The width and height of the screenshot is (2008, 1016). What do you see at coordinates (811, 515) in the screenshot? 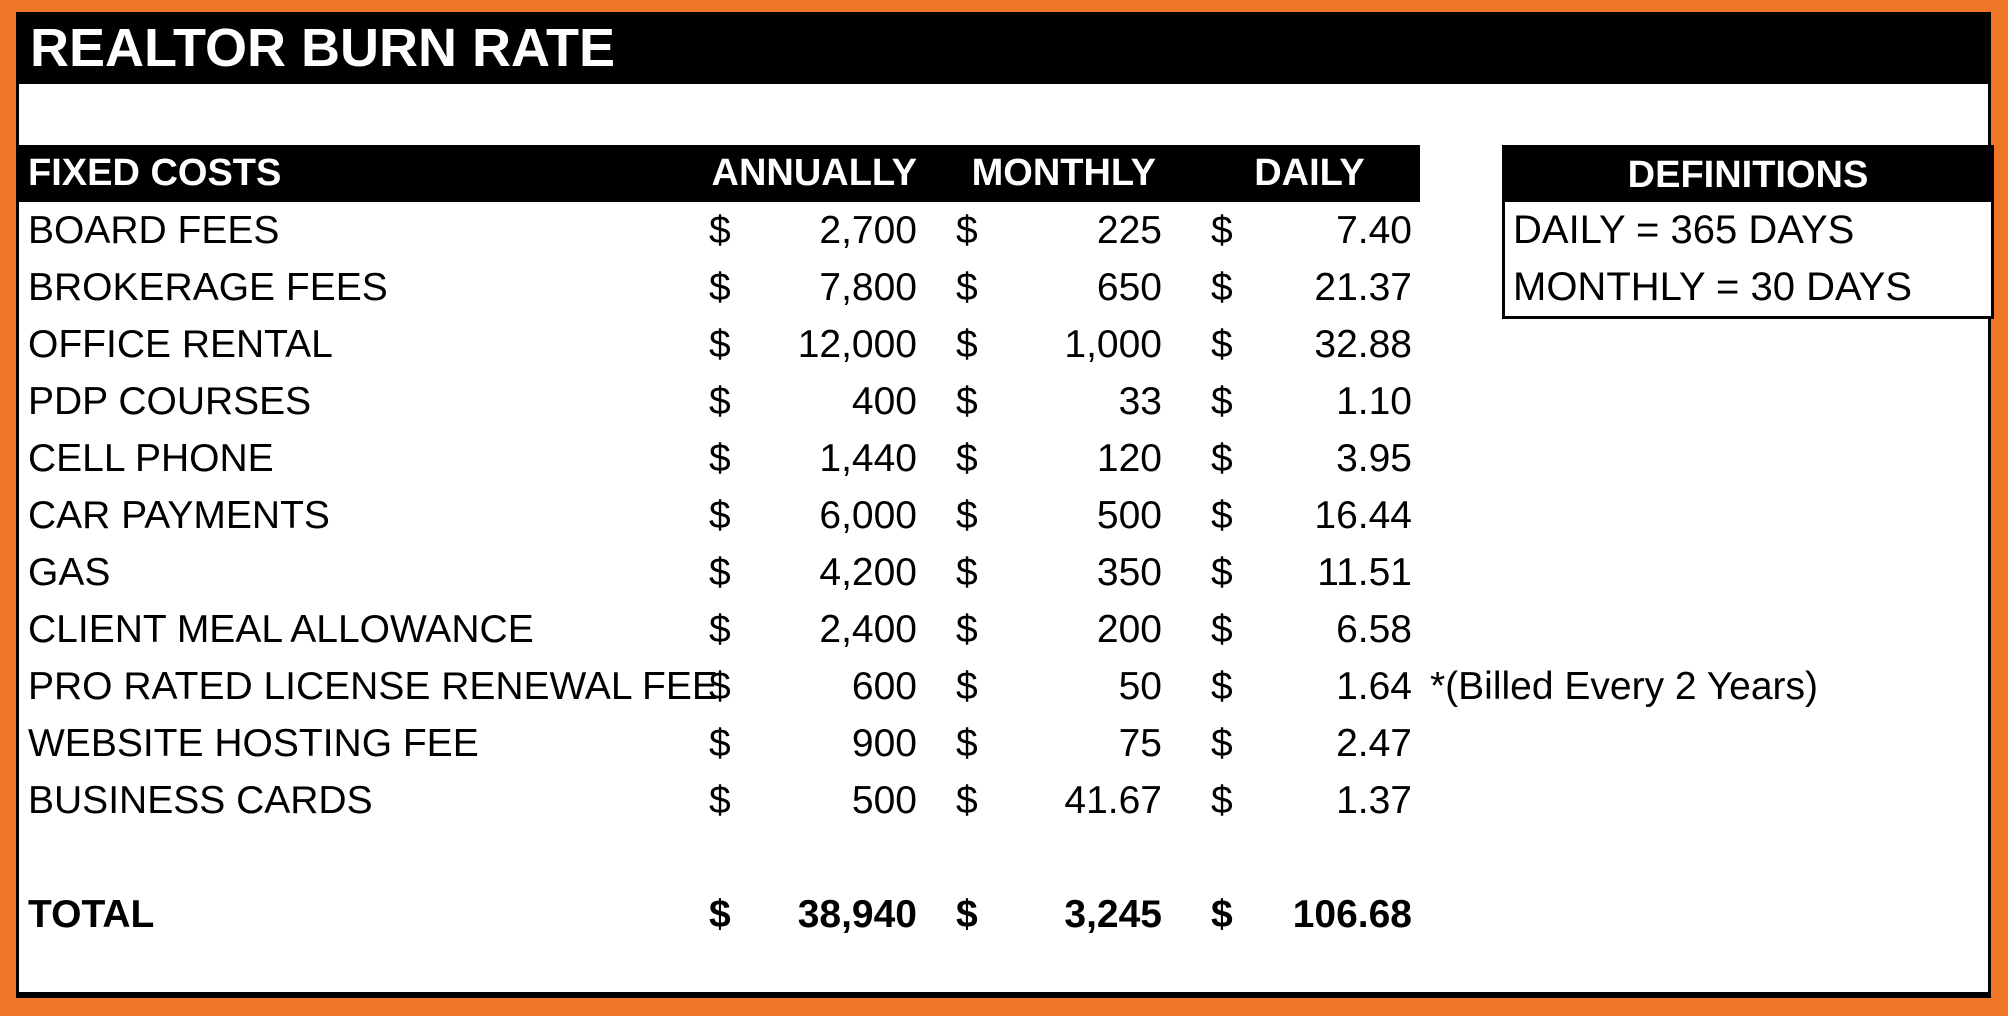
I see `row-annually-cell: $ 6,000` at bounding box center [811, 515].